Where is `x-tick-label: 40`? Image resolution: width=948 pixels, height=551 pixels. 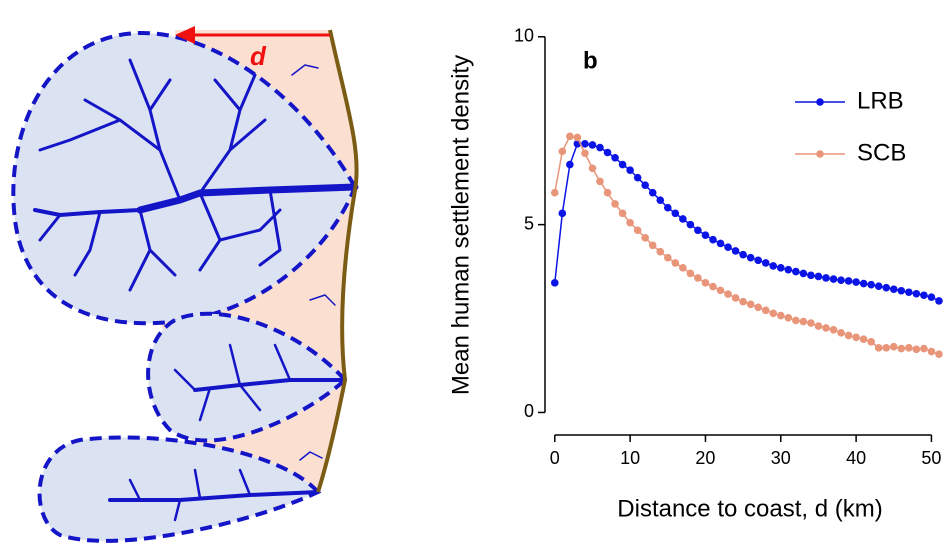
x-tick-label: 40 is located at coordinates (856, 458).